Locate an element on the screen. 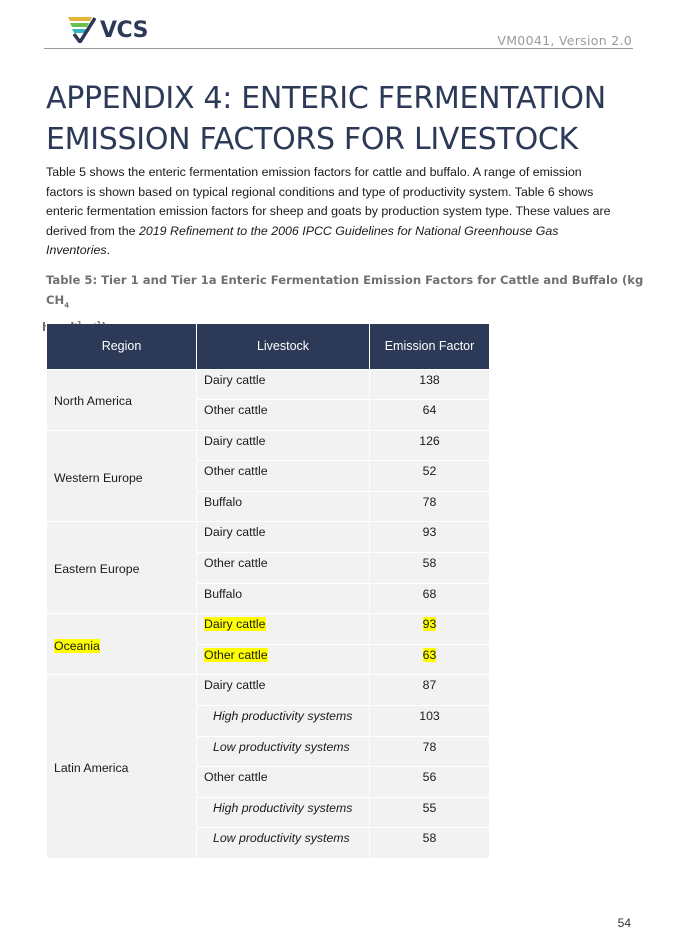 This screenshot has width=695, height=949. header-region: Region is located at coordinates (121, 347).